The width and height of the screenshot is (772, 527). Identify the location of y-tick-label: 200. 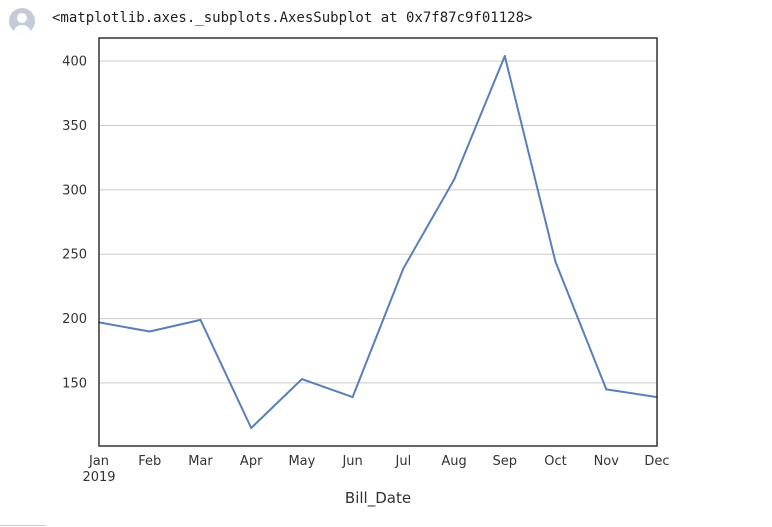
(74, 319).